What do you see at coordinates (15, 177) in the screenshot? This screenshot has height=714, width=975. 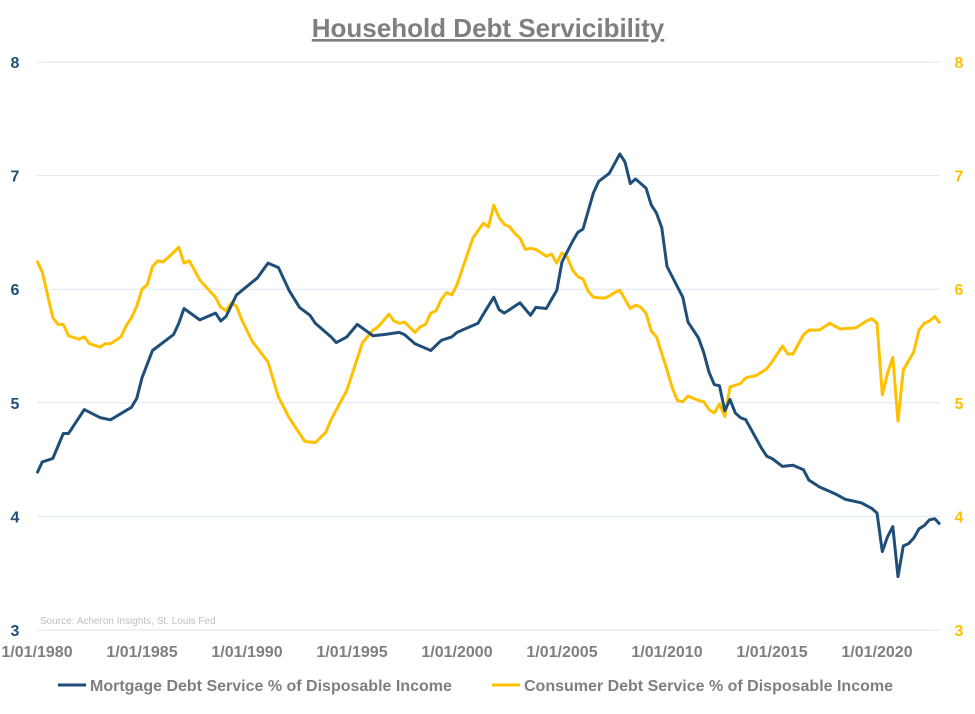 I see `left-y-tick-label: 7` at bounding box center [15, 177].